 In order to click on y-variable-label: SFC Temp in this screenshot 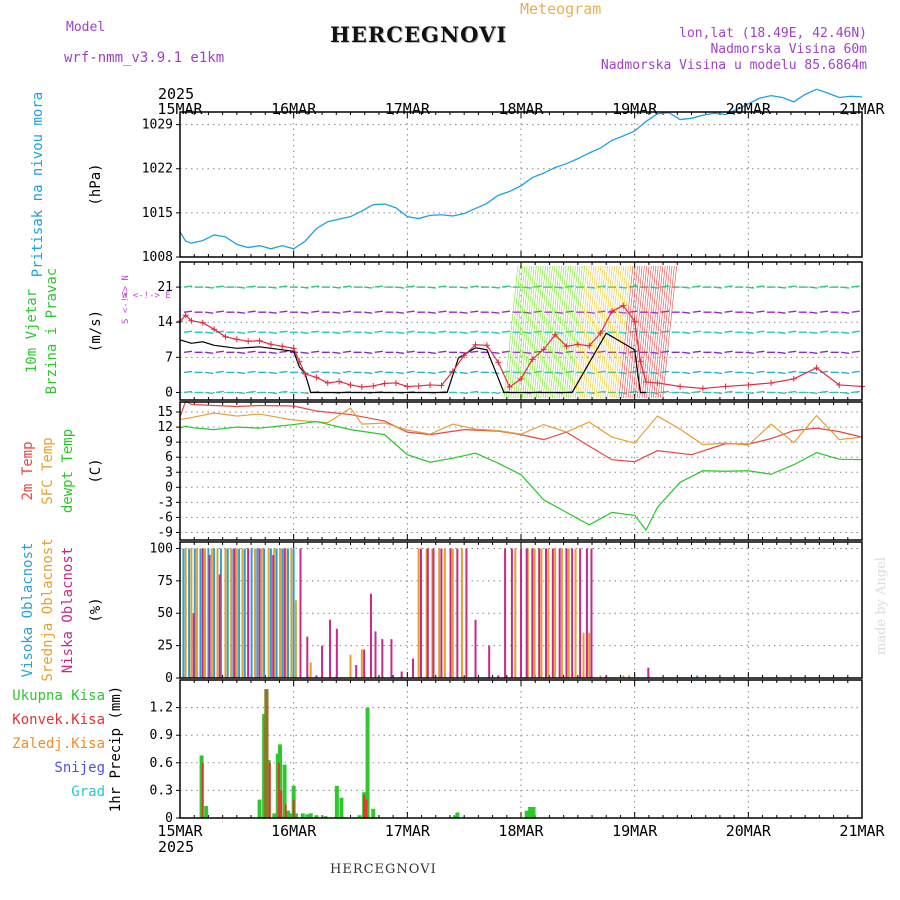, I will do `click(48, 470)`.